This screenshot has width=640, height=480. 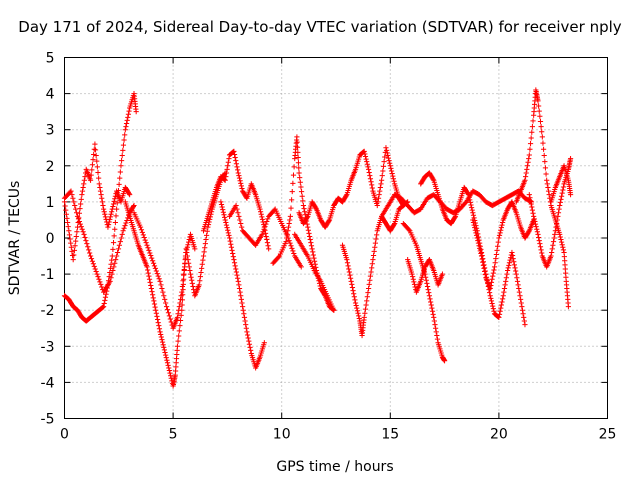 What do you see at coordinates (50, 95) in the screenshot?
I see `y-tick-label: 4` at bounding box center [50, 95].